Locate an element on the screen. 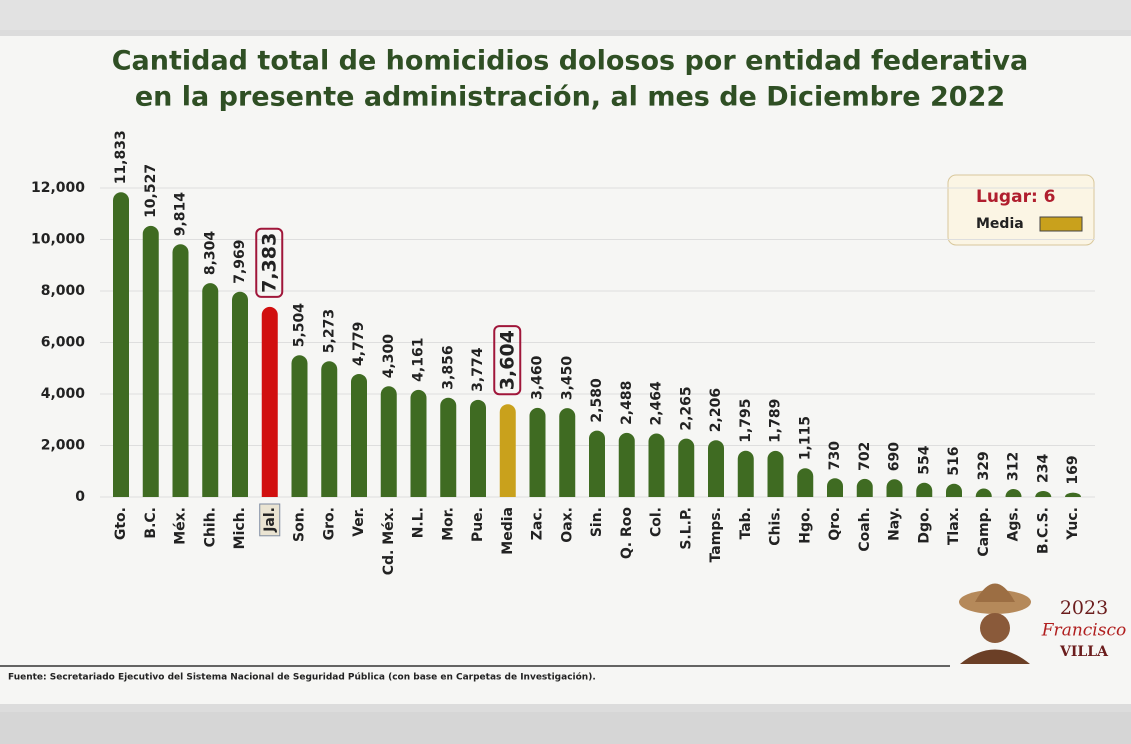 Image resolution: width=1131 pixels, height=744 pixels. x-tick-label-group: B.C.S. is located at coordinates (1043, 530).